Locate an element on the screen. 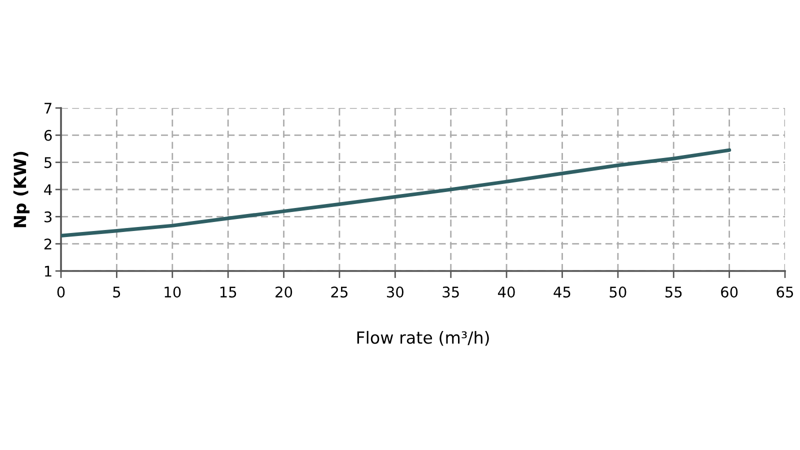 The height and width of the screenshot is (450, 800). x-tick-label: 65 is located at coordinates (785, 292).